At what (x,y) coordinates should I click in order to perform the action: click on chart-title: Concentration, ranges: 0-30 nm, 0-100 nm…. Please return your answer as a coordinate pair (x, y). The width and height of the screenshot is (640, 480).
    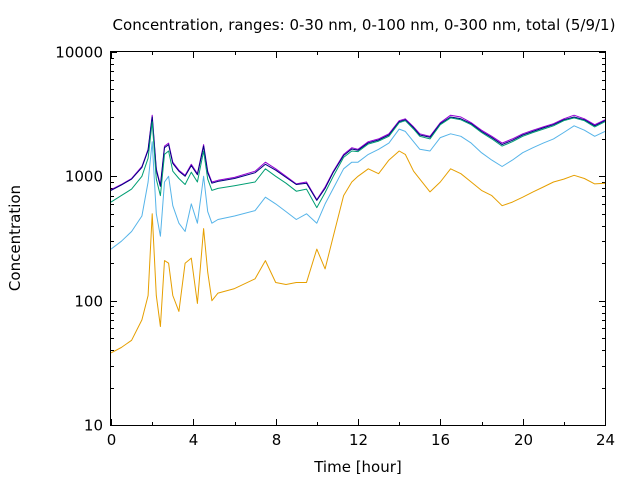
    Looking at the image, I should click on (364, 25).